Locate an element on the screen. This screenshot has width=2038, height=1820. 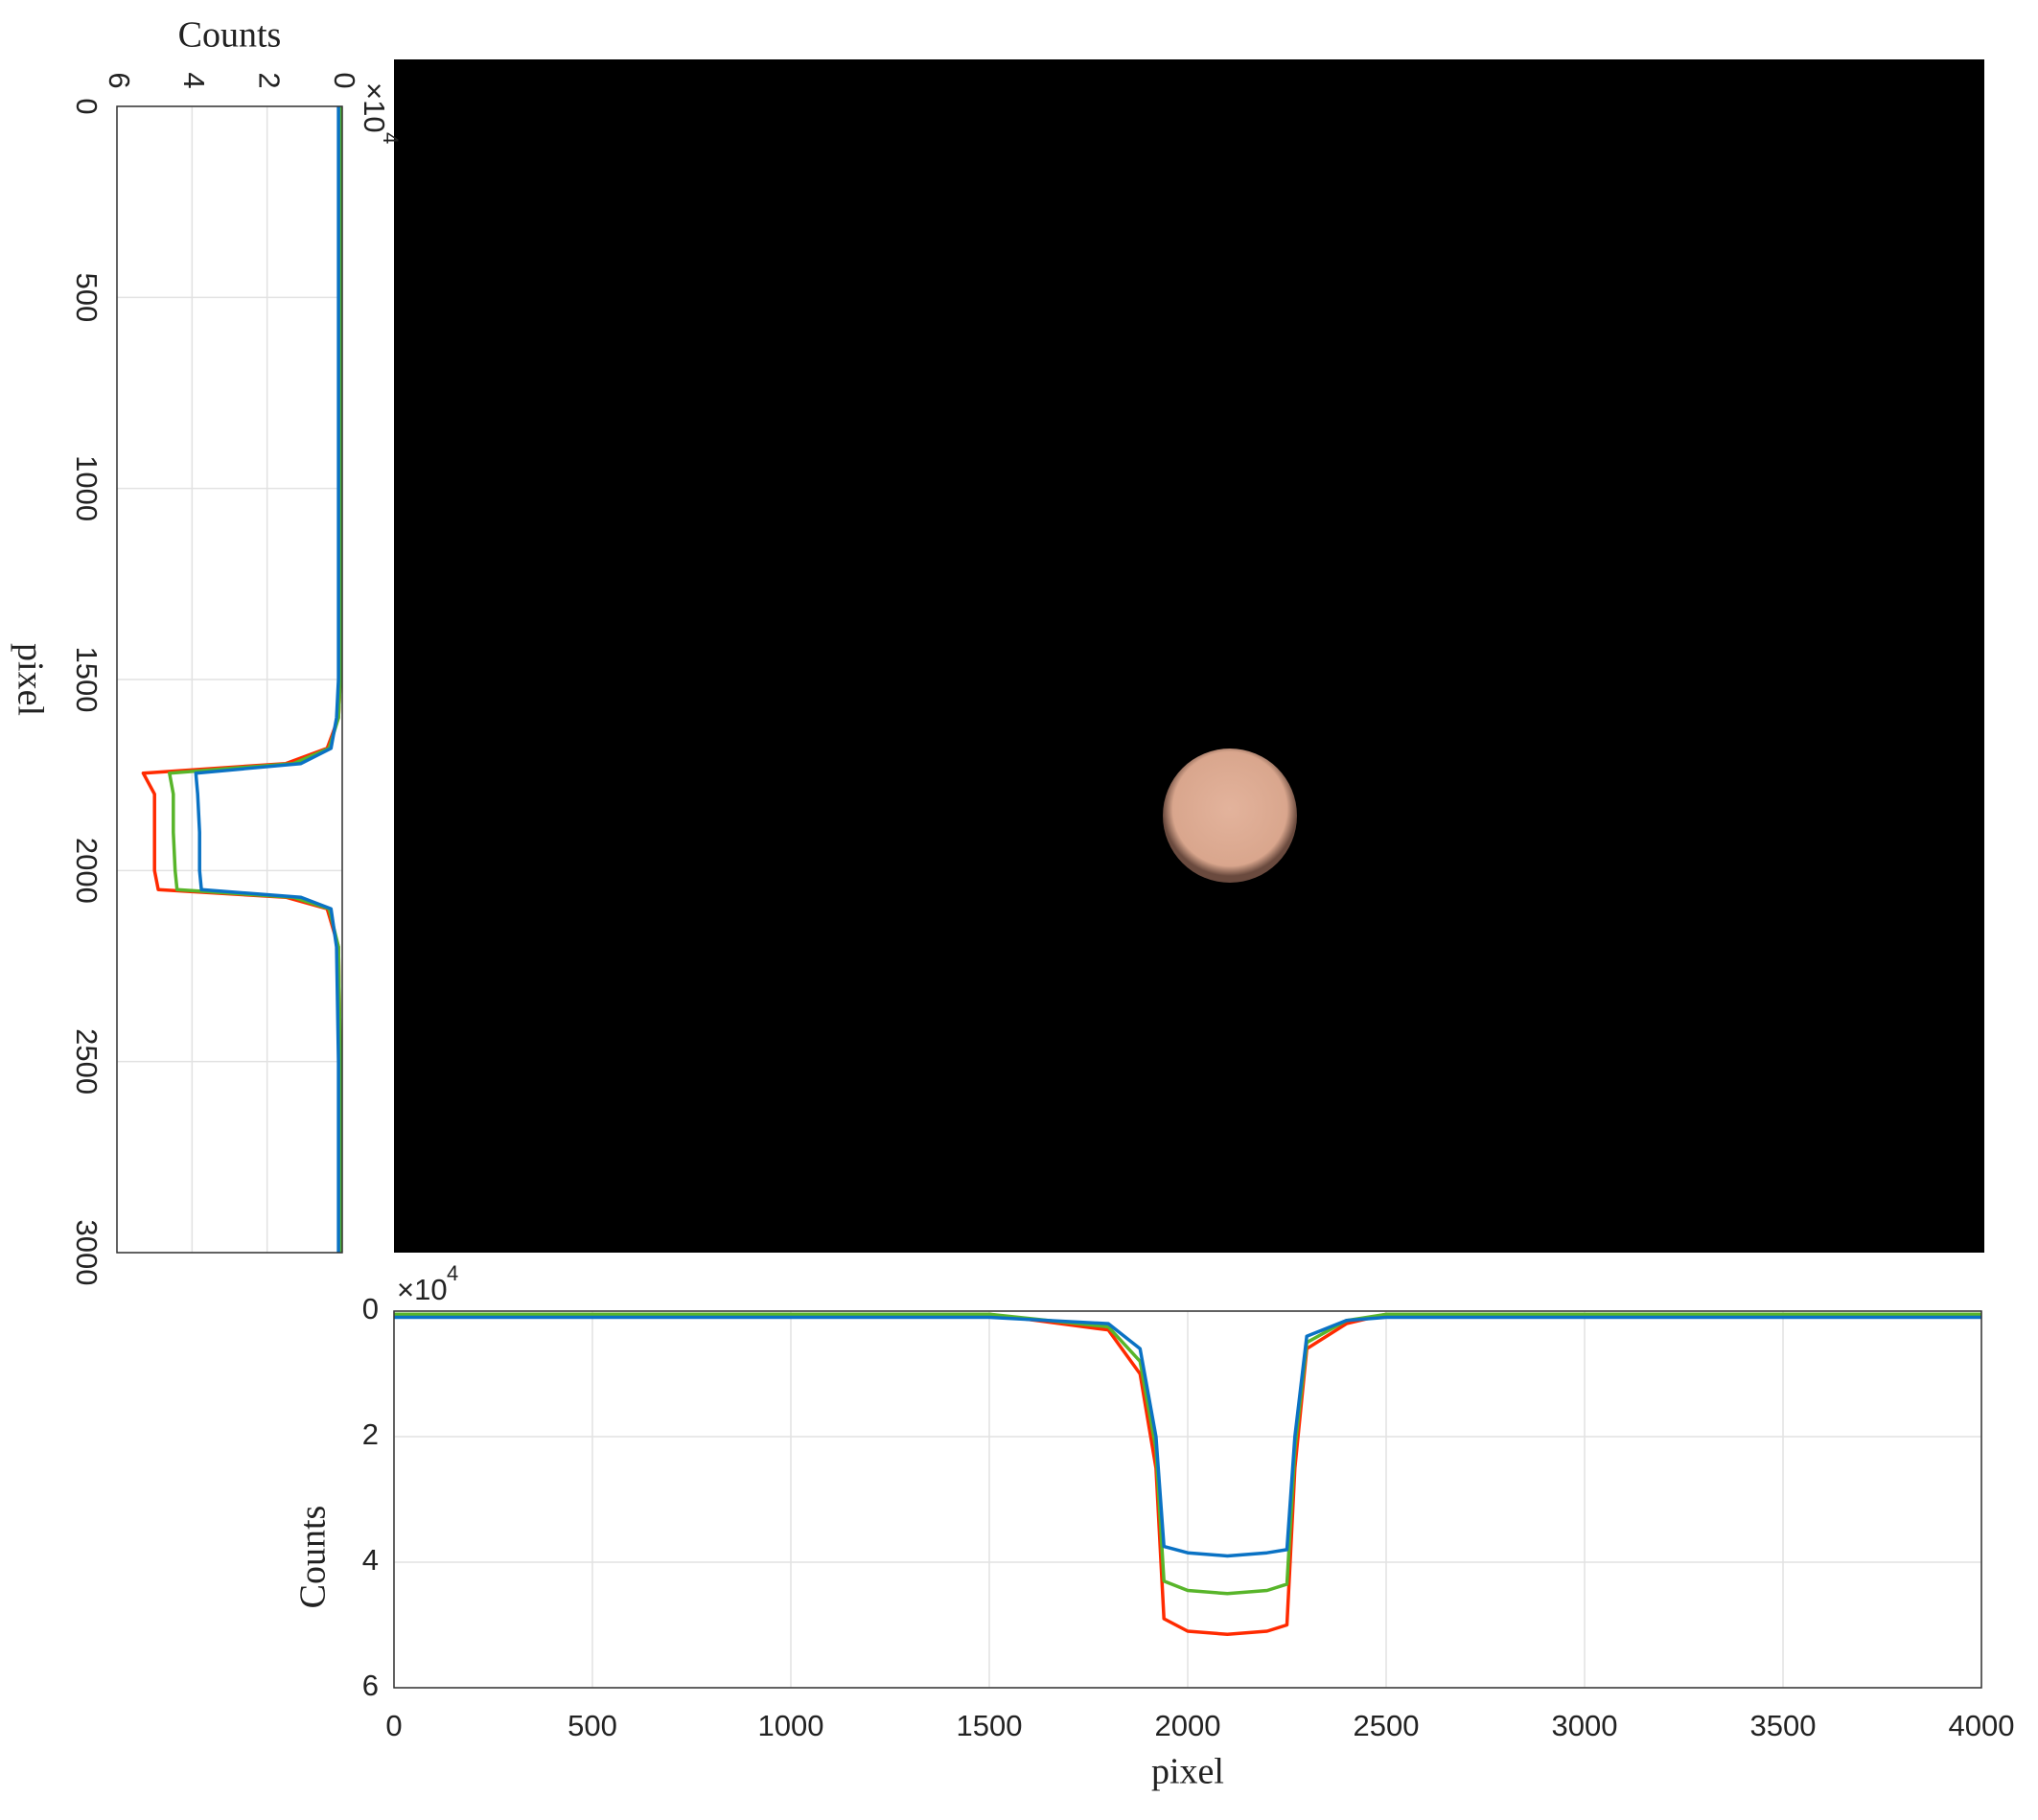
x-tick-label: 1500 is located at coordinates (990, 1725).